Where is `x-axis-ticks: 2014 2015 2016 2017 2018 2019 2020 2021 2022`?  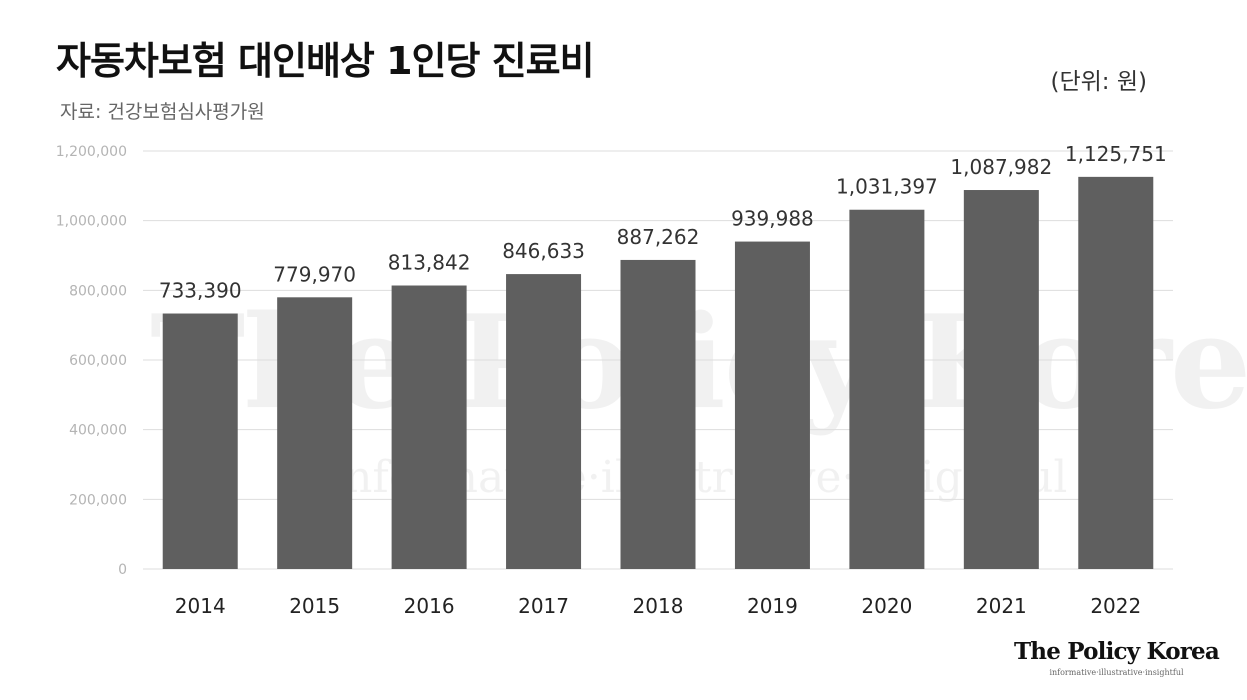 x-axis-ticks: 2014 2015 2016 2017 2018 2019 2020 2021 2022 is located at coordinates (658, 606).